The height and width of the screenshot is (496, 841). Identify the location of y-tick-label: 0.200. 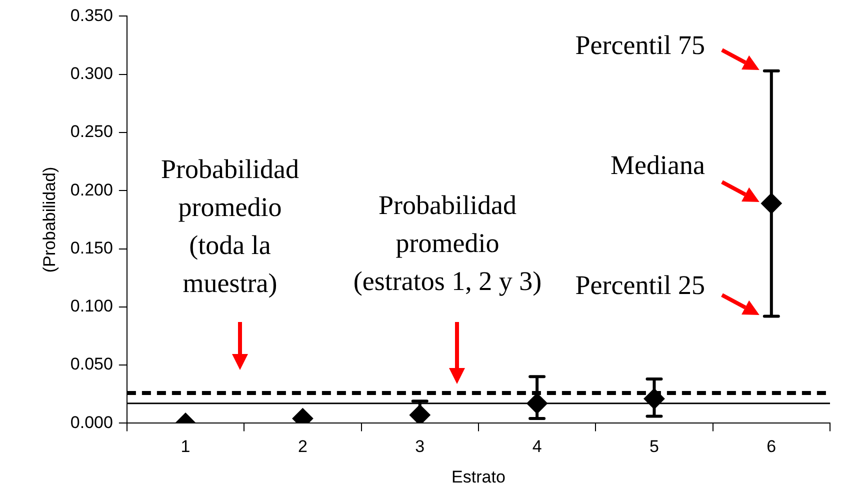
(91, 190).